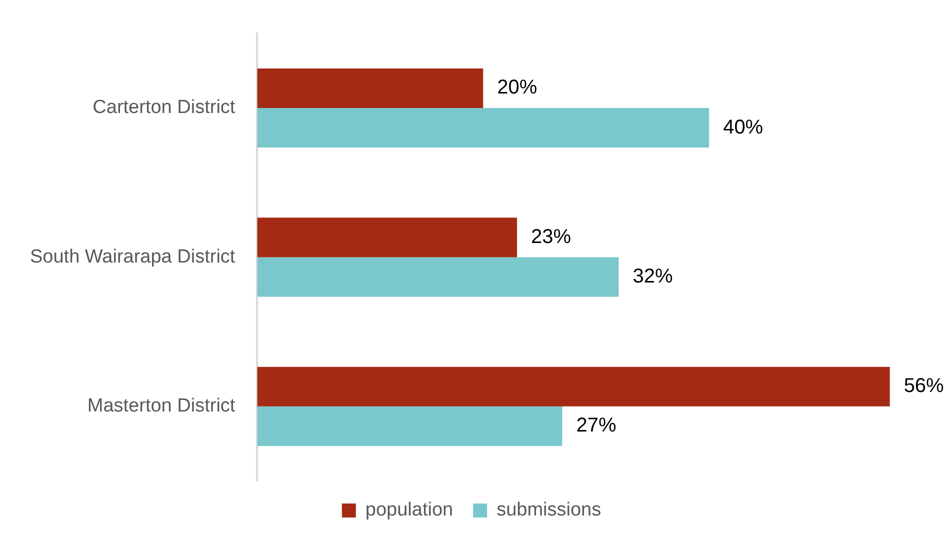  What do you see at coordinates (743, 127) in the screenshot?
I see `data-label: 40%` at bounding box center [743, 127].